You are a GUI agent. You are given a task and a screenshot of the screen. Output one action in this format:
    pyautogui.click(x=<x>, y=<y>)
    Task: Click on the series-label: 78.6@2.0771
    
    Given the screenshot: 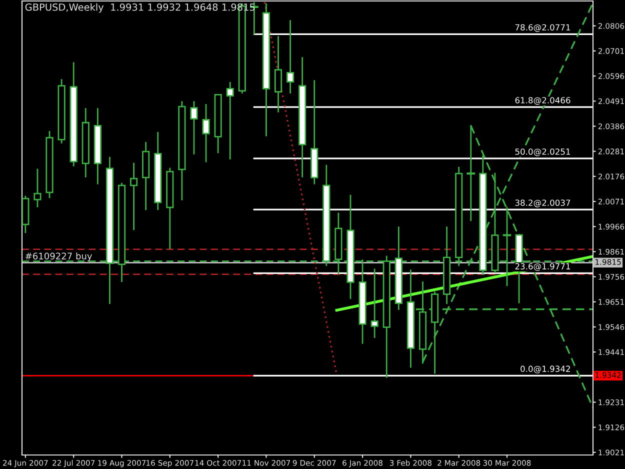 What is the action you would take?
    pyautogui.click(x=542, y=28)
    